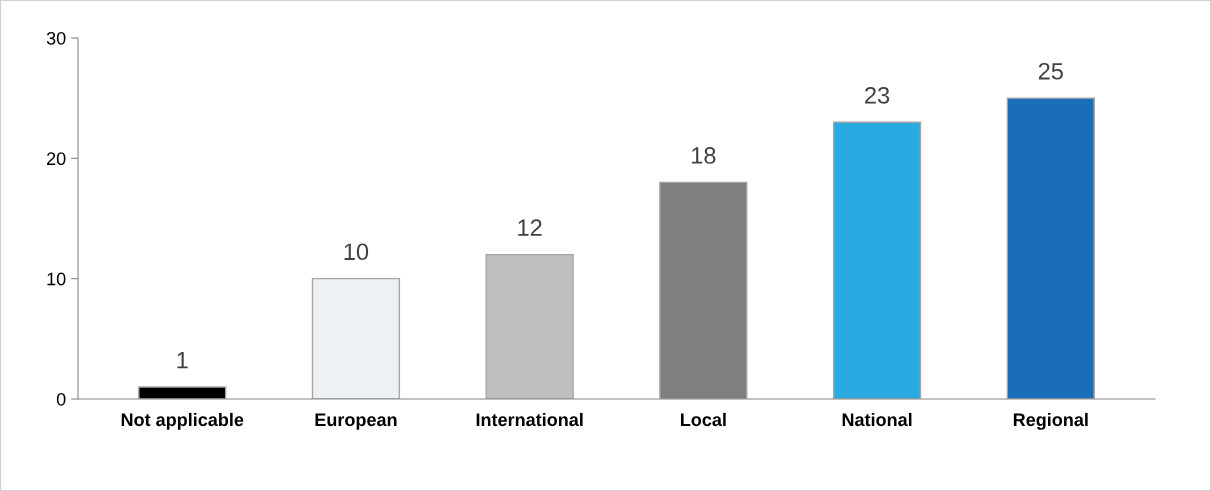  I want to click on y-tick-label: 0, so click(61, 399).